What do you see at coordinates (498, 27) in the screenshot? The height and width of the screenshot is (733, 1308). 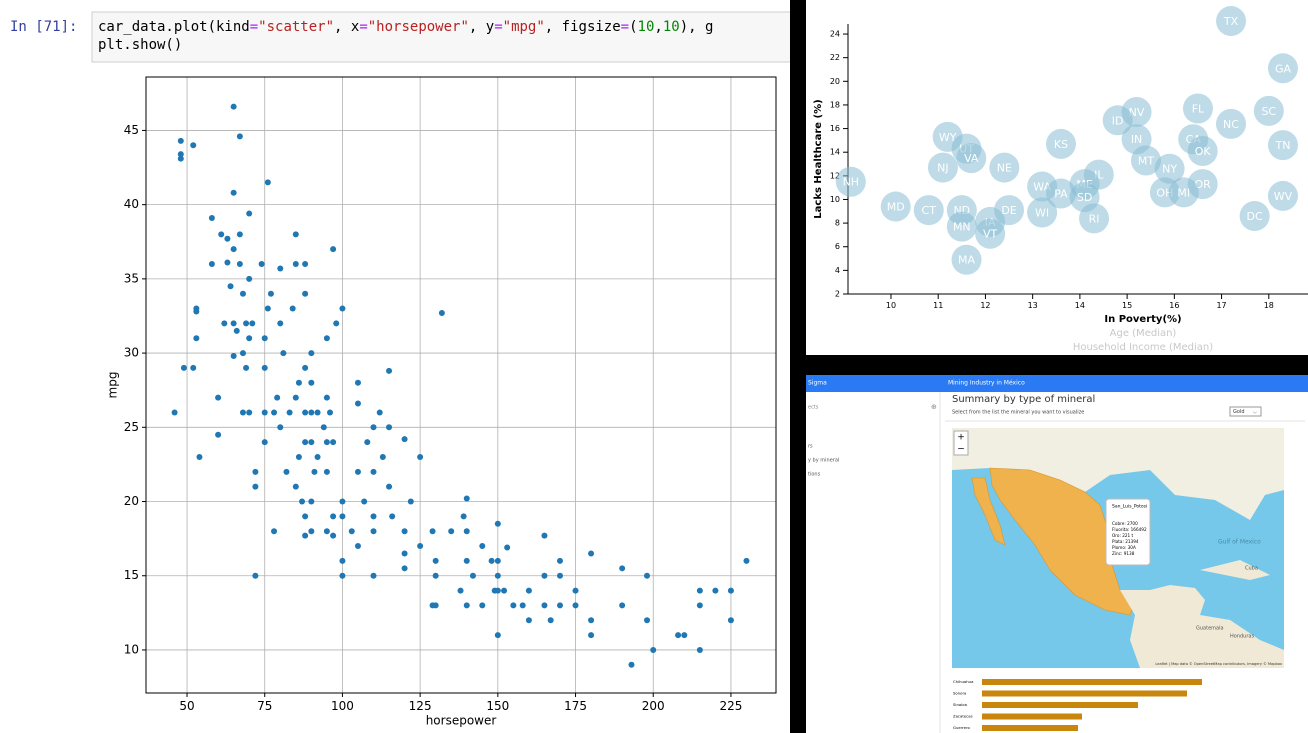 I see `code-token: =` at bounding box center [498, 27].